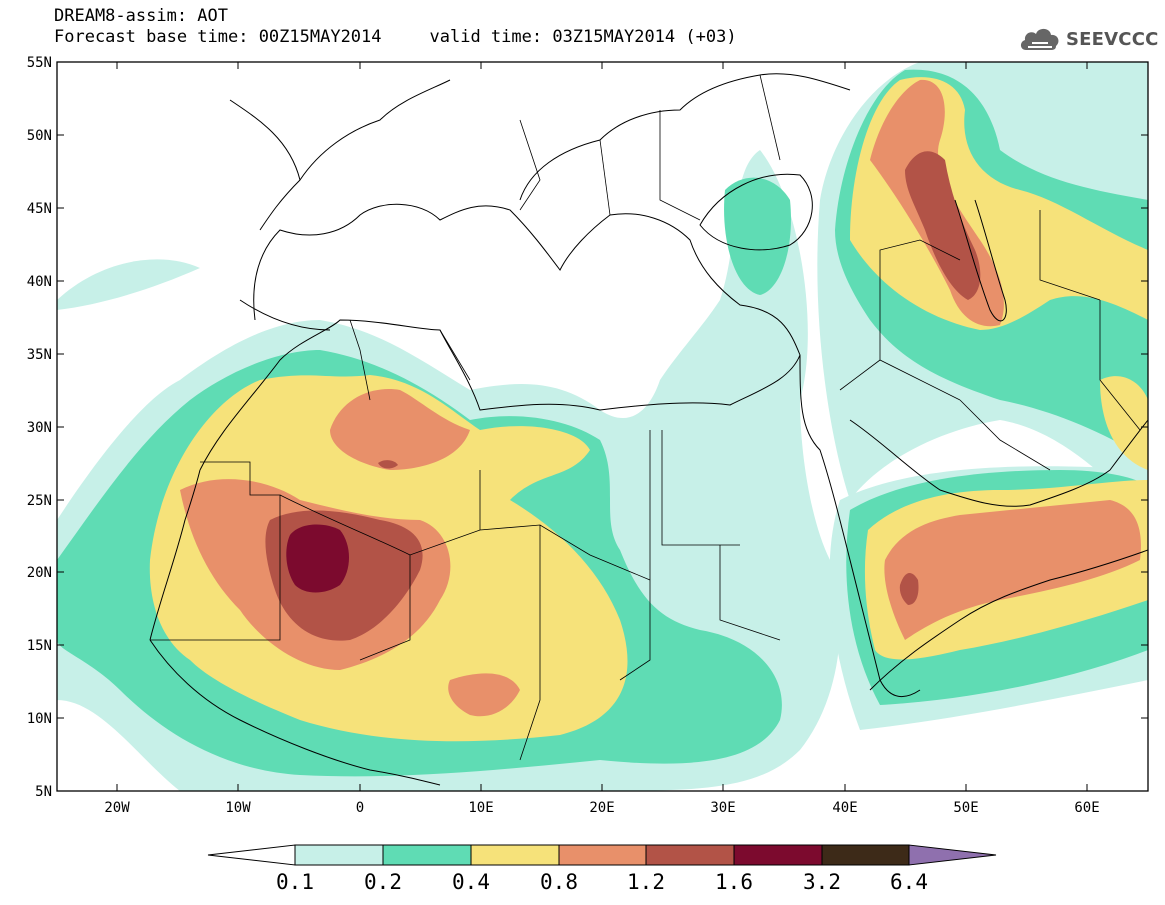 The image size is (1165, 905). I want to click on colorbar, so click(602, 855).